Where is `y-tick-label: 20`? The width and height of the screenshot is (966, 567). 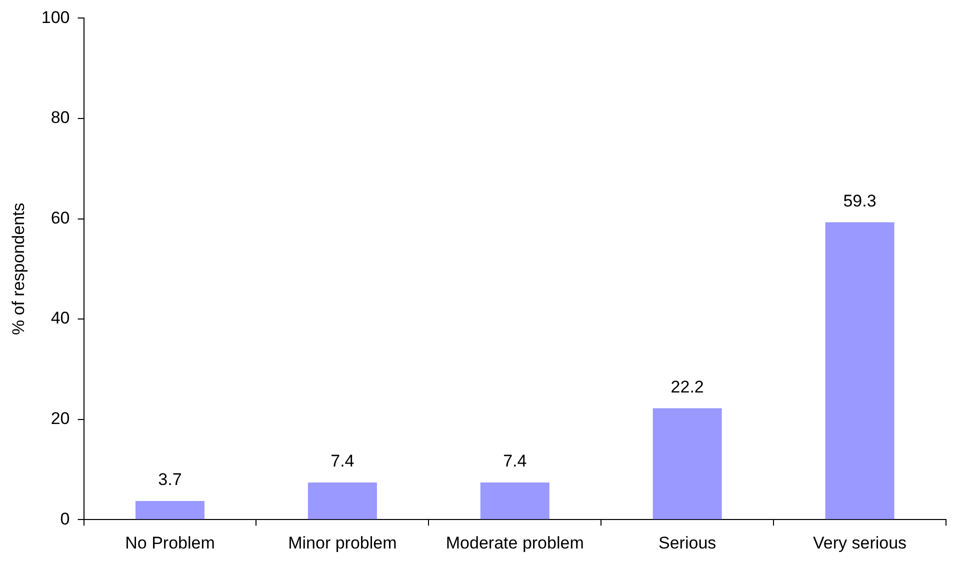
y-tick-label: 20 is located at coordinates (60, 418).